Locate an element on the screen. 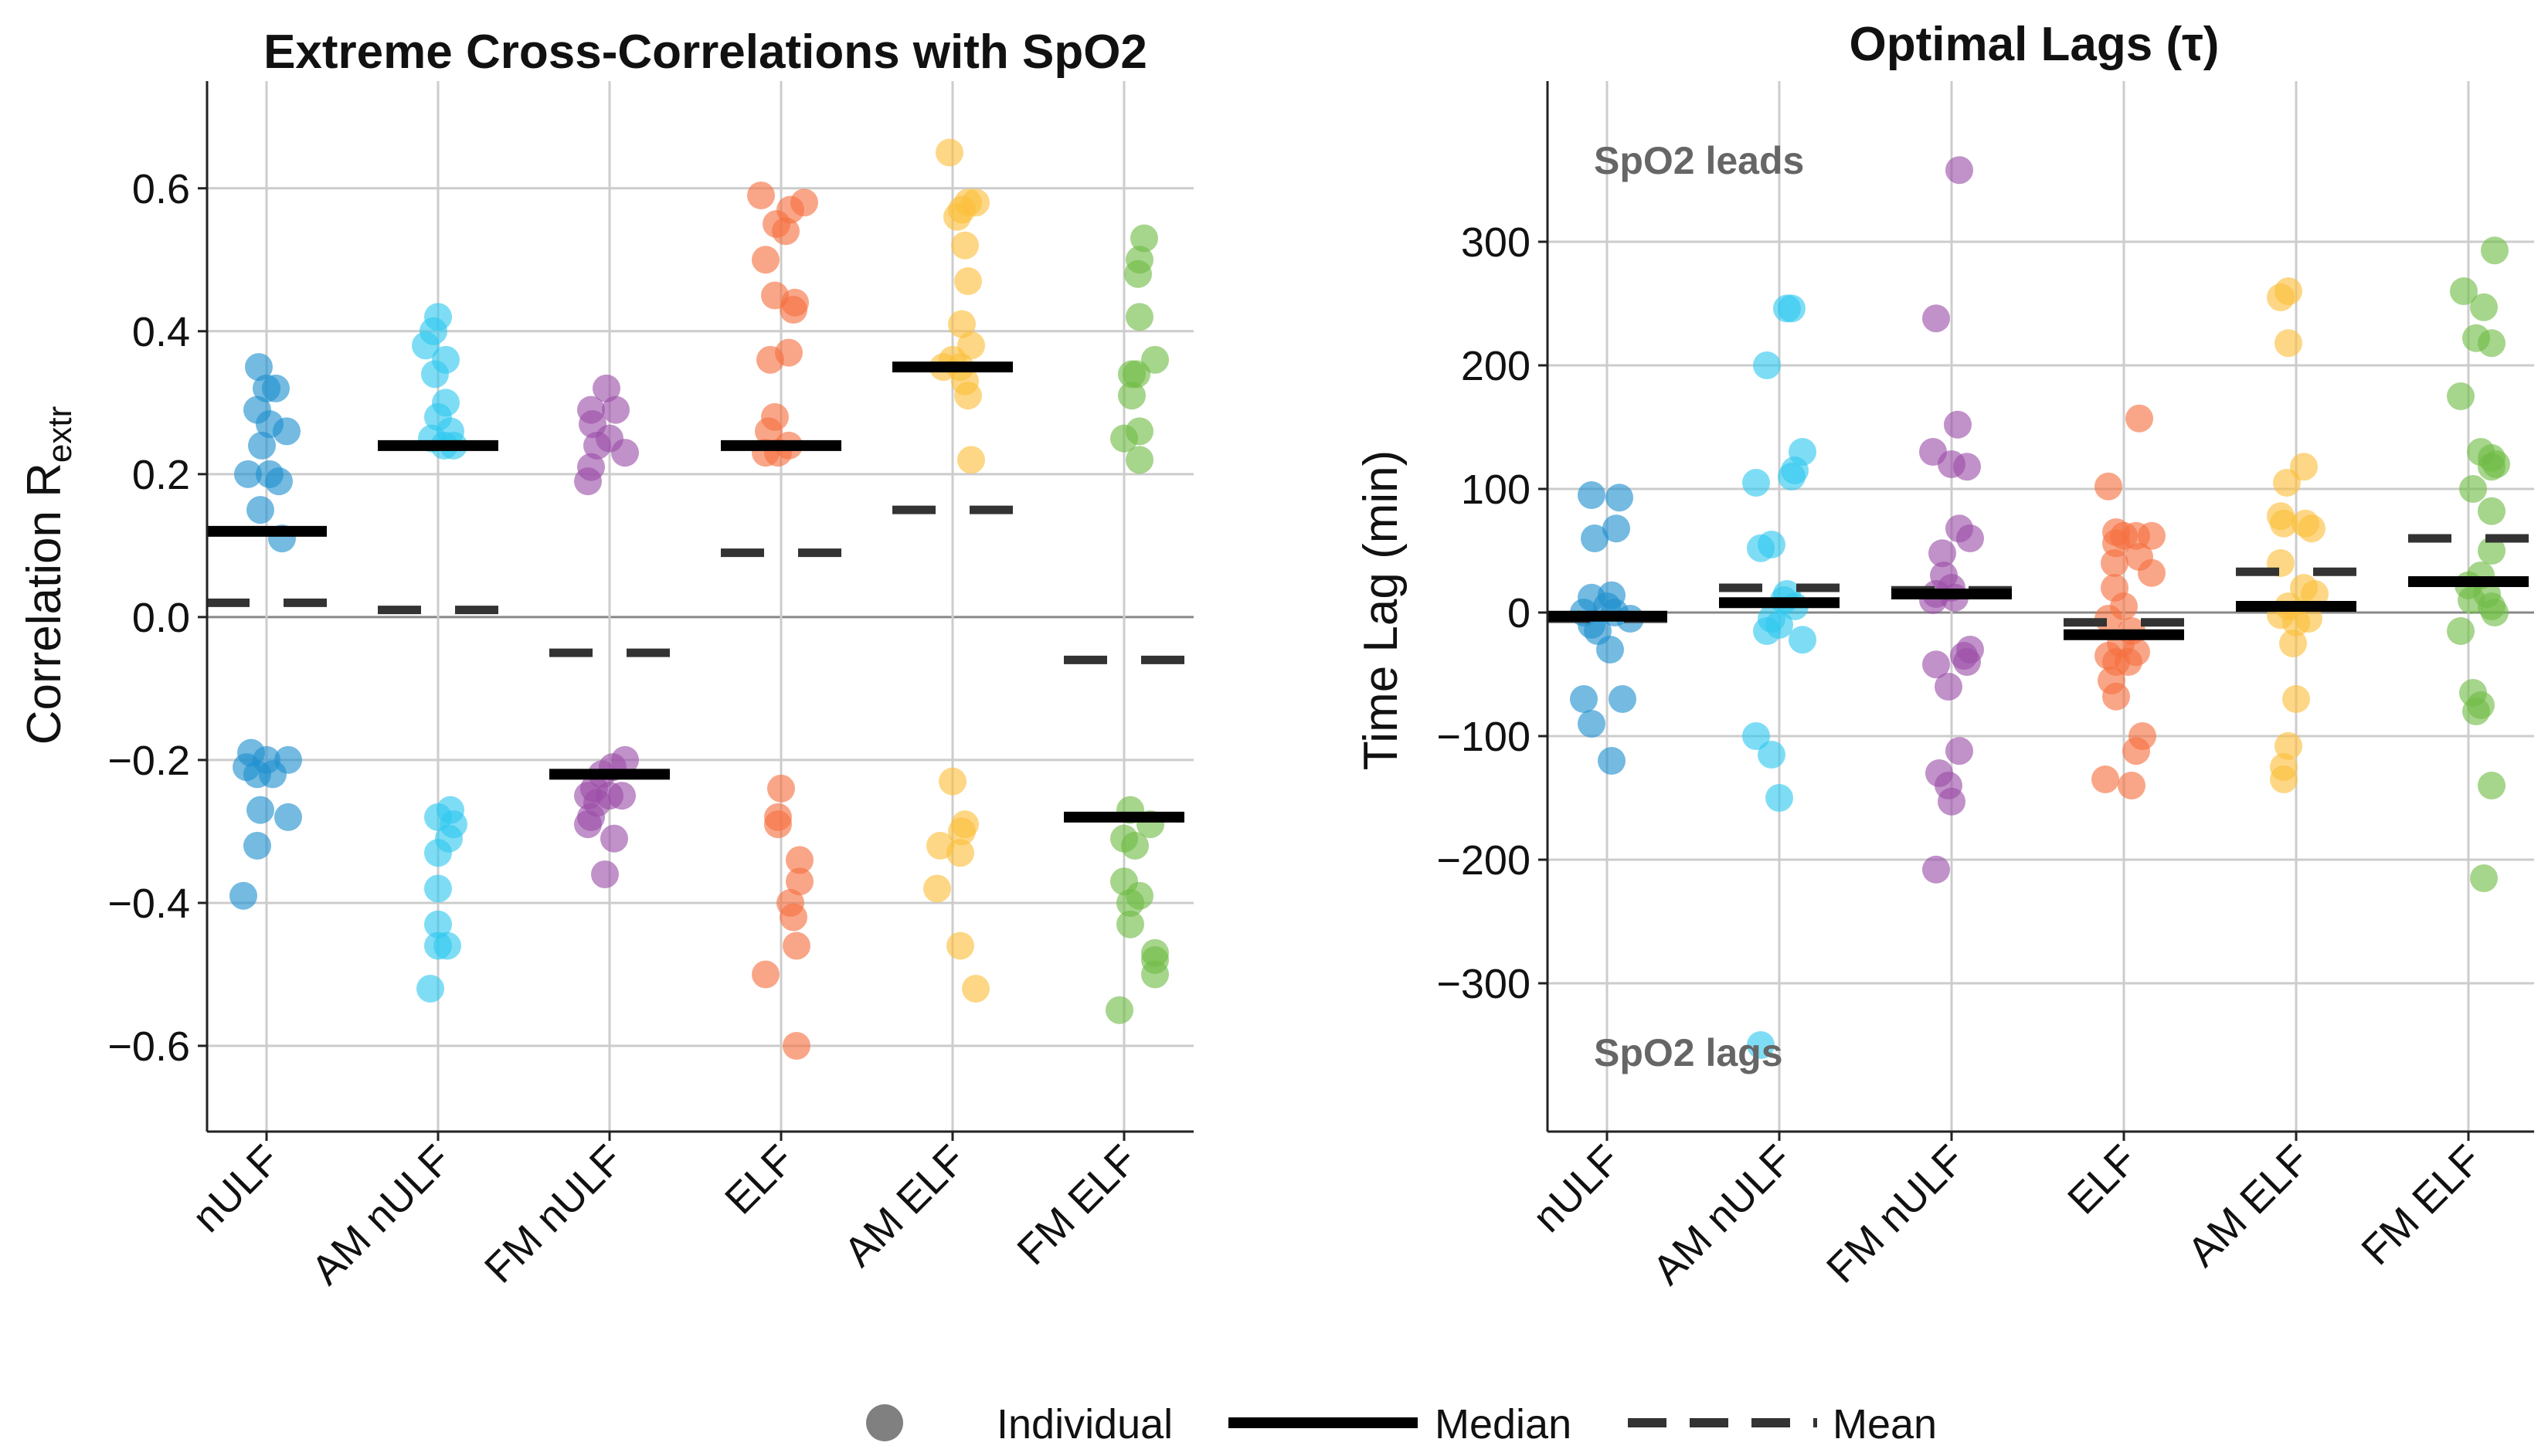  right-x-tick-label: ELF is located at coordinates (2102, 1179).